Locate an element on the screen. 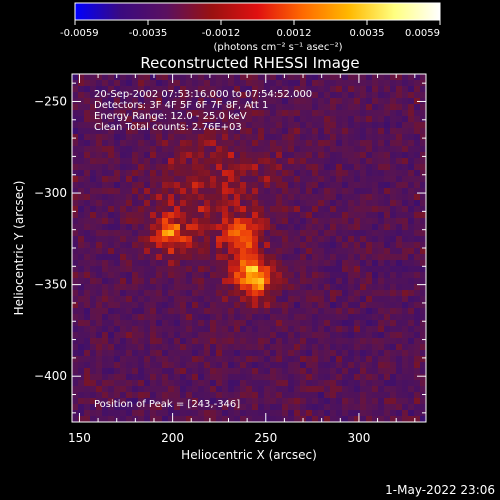  footer-date: 1-May-2022 23:06 is located at coordinates (440, 490).